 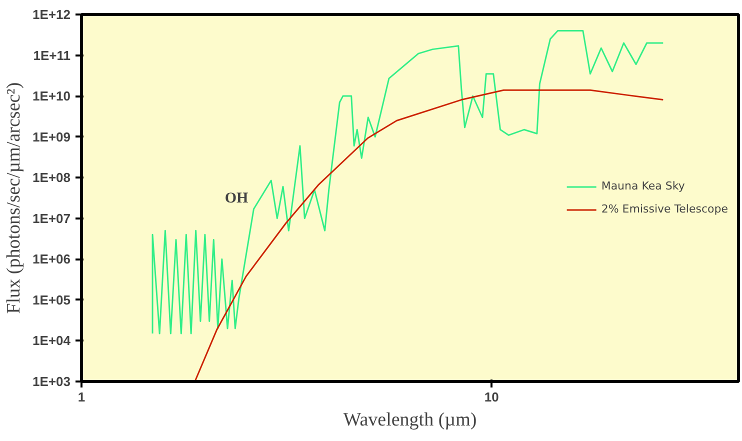 What do you see at coordinates (51, 259) in the screenshot?
I see `y-tick-label: 1E+06` at bounding box center [51, 259].